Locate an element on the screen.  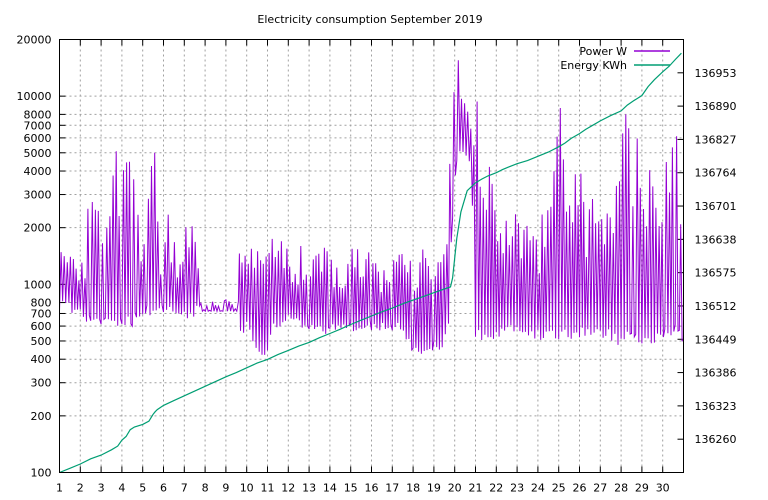
x-tick-label: 6 is located at coordinates (163, 488).